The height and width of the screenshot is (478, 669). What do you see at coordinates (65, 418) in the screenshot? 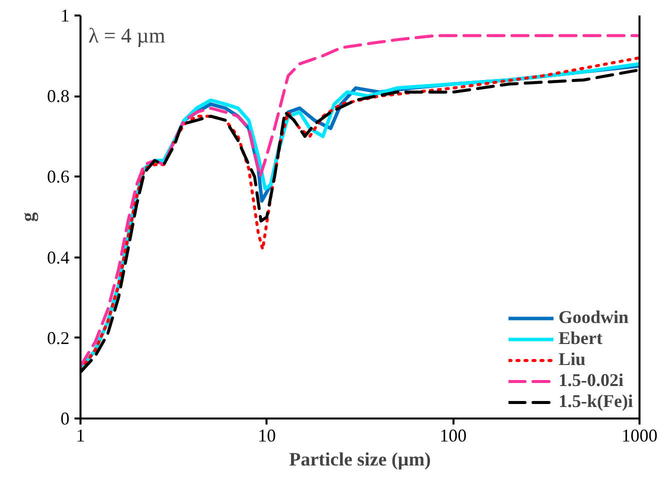
I see `y-tick-label: 0` at bounding box center [65, 418].